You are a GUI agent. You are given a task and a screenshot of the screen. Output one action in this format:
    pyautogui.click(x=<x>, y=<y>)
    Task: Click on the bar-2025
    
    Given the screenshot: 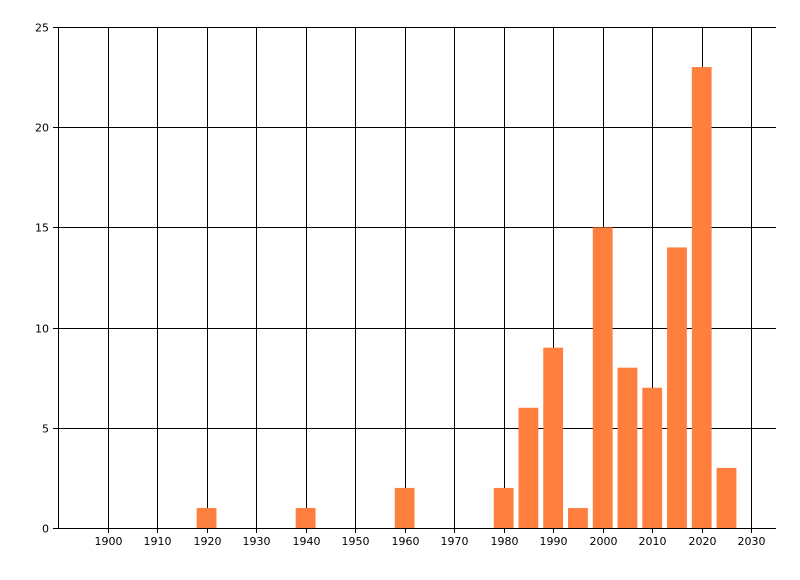 What is the action you would take?
    pyautogui.click(x=726, y=497)
    